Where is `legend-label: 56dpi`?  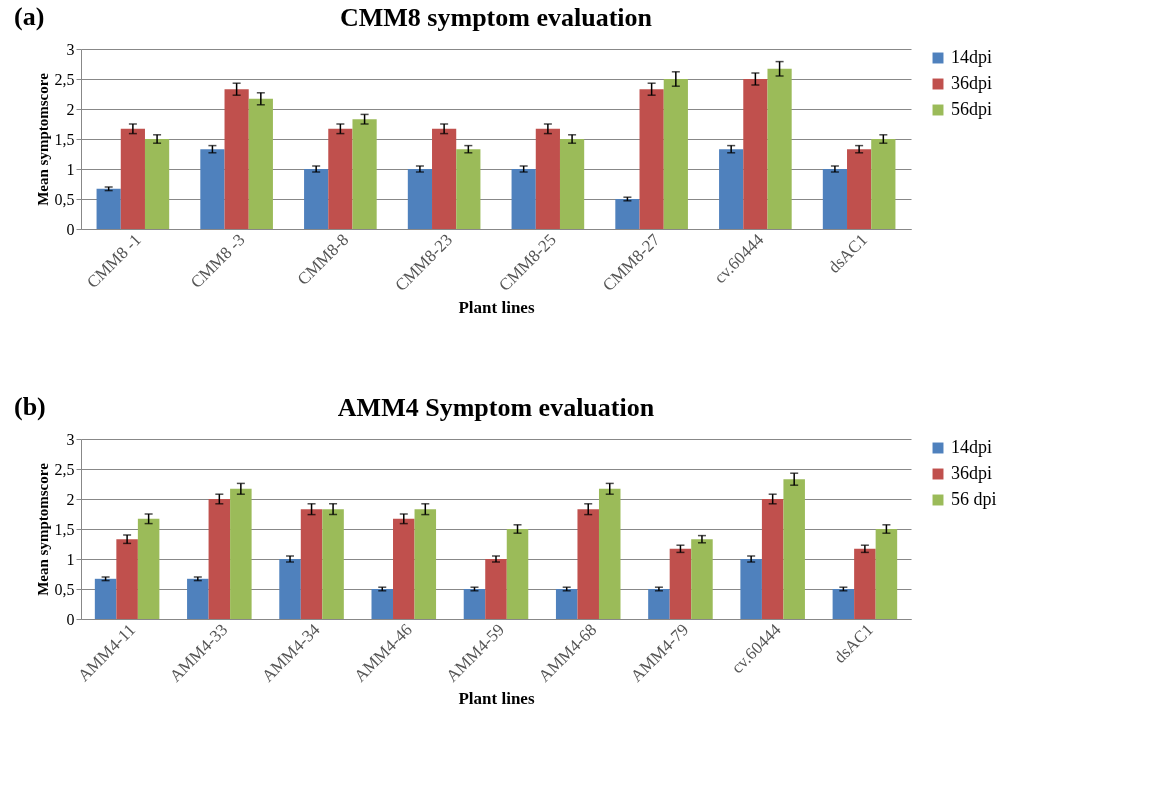 legend-label: 56dpi is located at coordinates (972, 109).